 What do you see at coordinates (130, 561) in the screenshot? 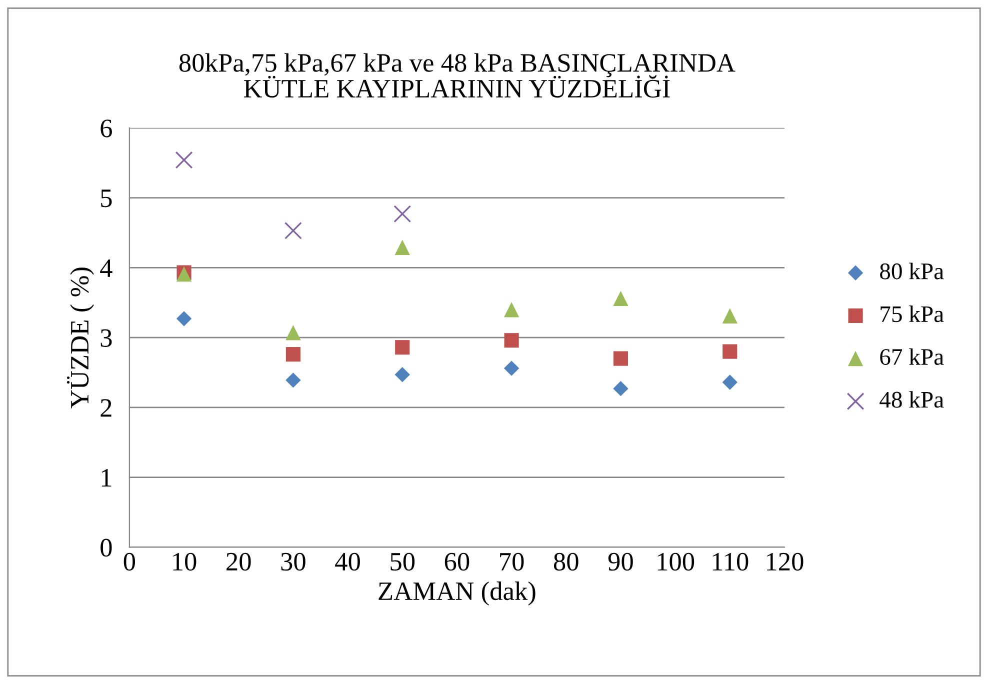
I see `x-tick-label: 0` at bounding box center [130, 561].